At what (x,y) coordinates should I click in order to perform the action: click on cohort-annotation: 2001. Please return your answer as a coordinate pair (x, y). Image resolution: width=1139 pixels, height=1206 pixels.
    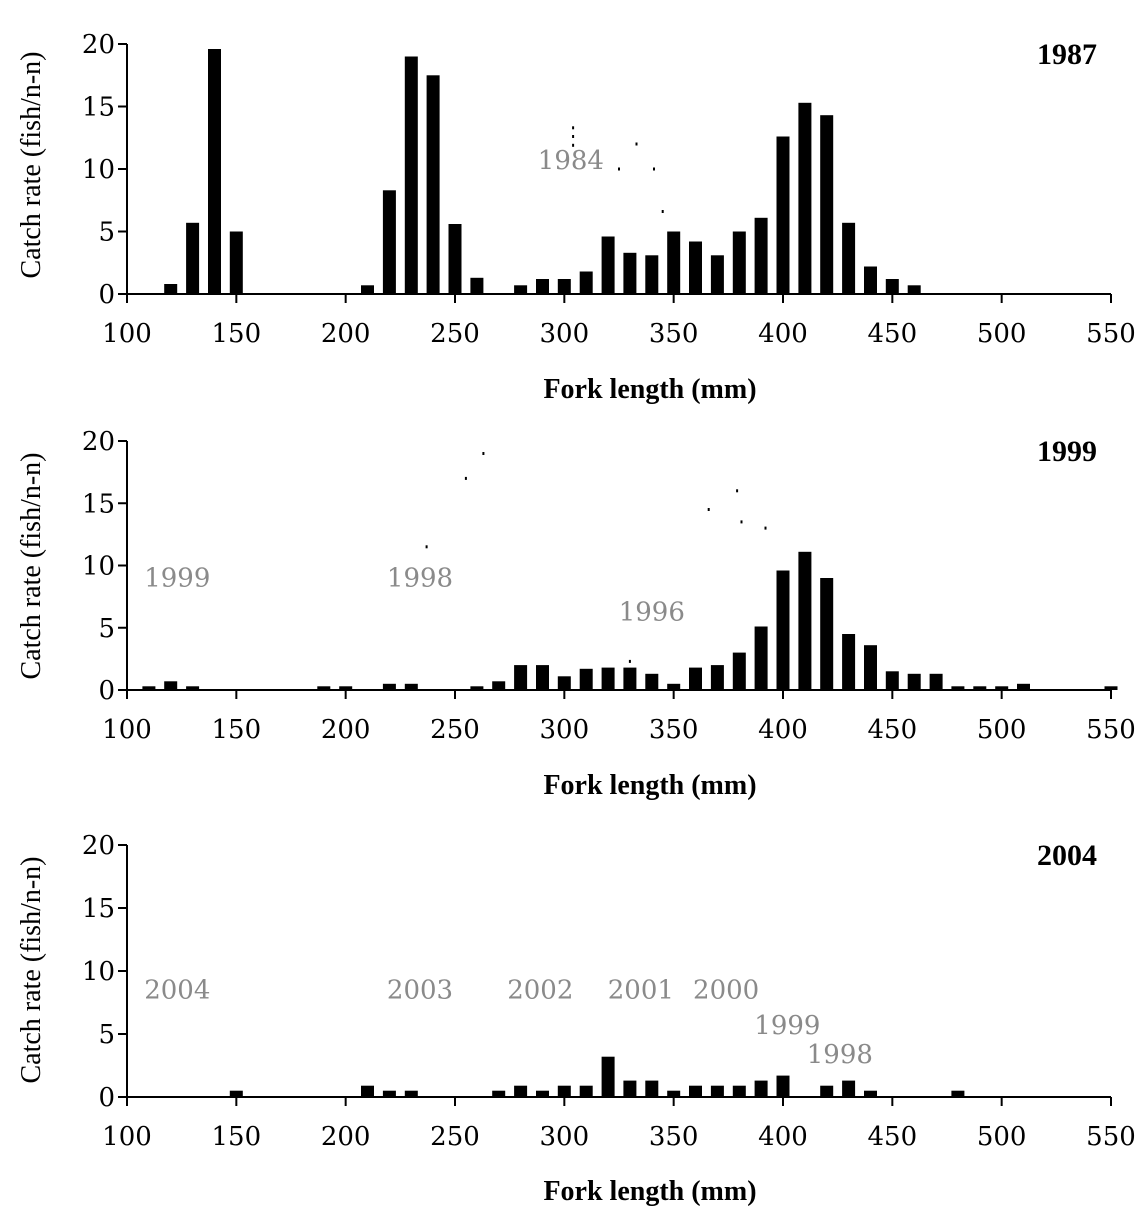
    Looking at the image, I should click on (641, 991).